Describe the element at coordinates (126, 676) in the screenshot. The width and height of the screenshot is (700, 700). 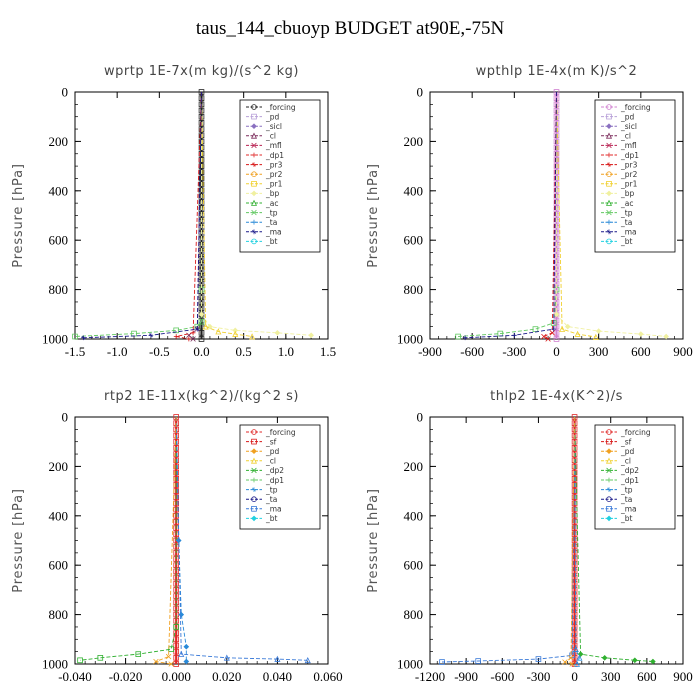
I see `x-tick-label: -0.020` at that location.